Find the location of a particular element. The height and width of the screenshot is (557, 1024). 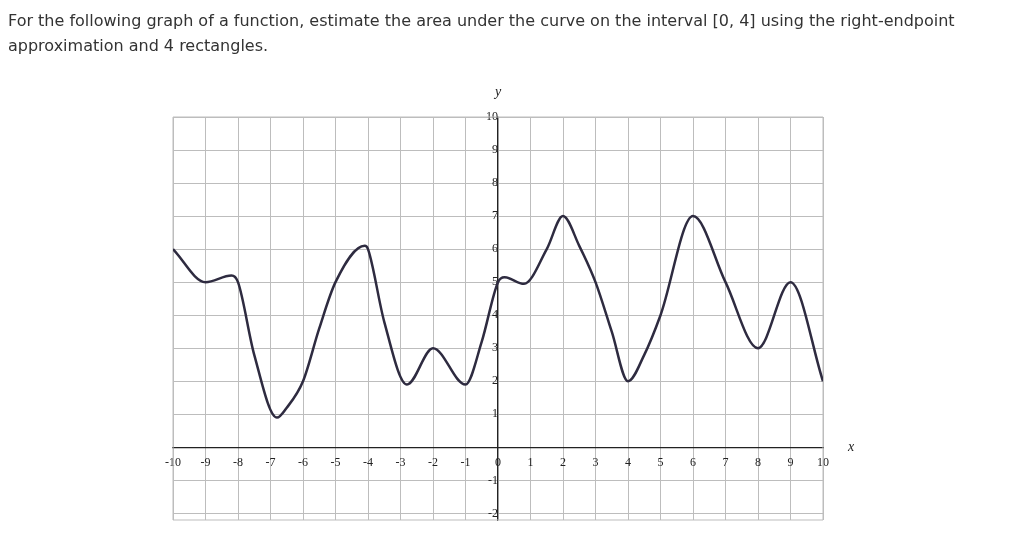

y-tick-label: 10 is located at coordinates (492, 116).